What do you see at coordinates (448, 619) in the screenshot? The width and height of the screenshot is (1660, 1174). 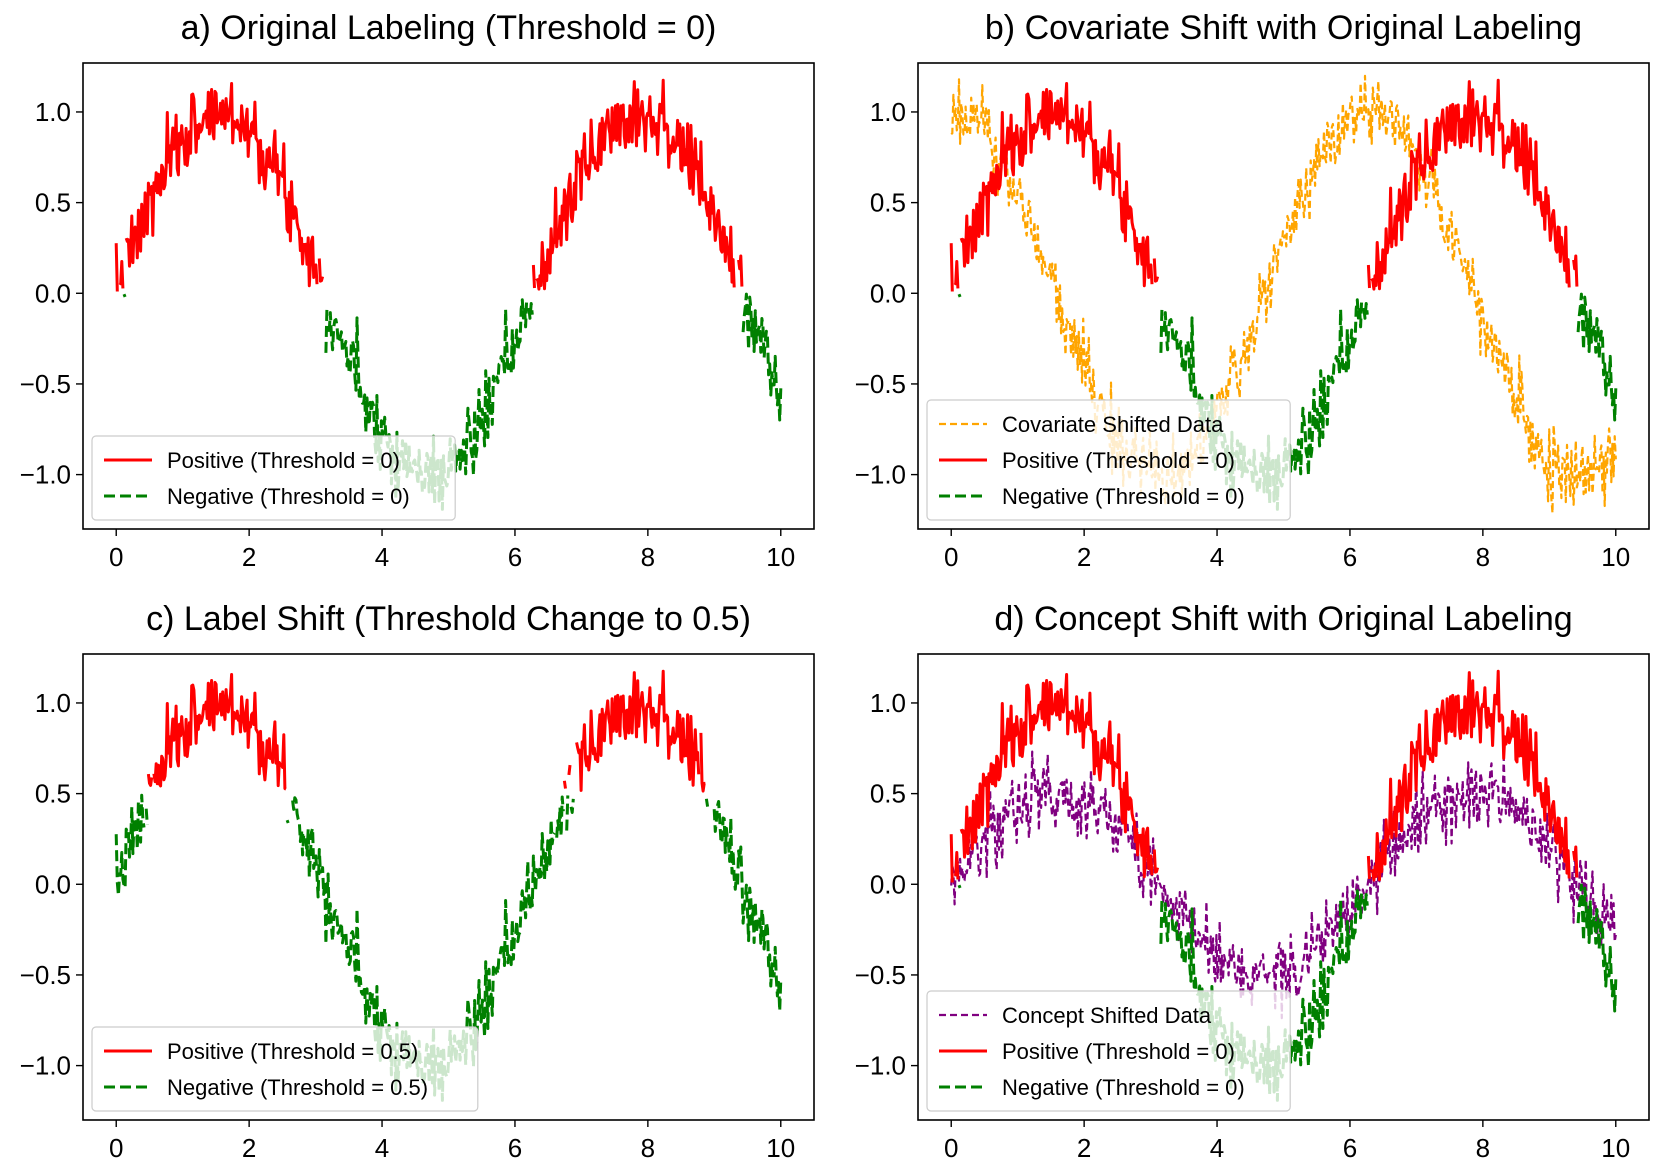 I see `chart-title: c) Label Shift (Threshold Change to 0.5)` at bounding box center [448, 619].